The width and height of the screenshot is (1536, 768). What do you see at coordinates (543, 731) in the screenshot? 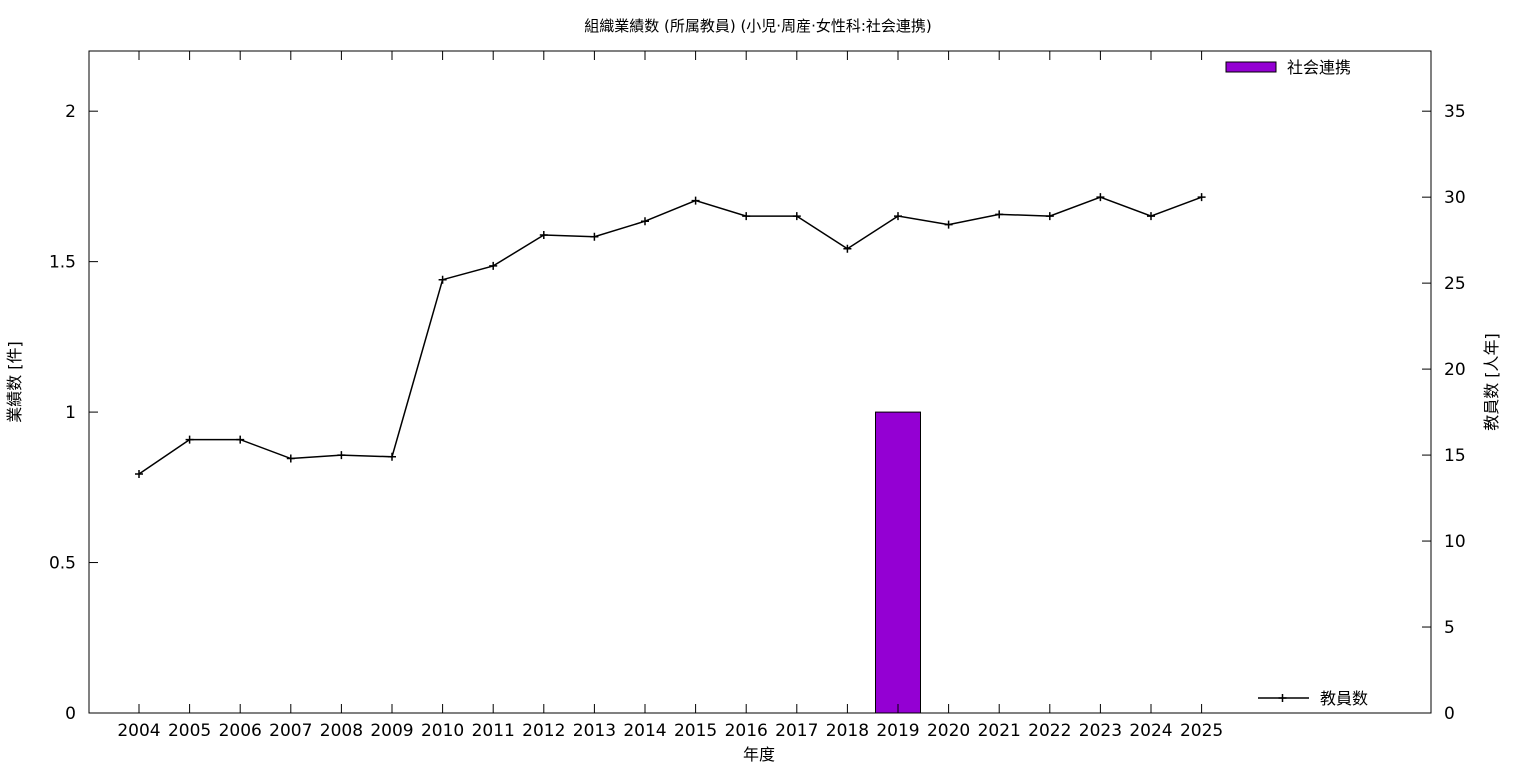
I see `x-tick-label: 2012` at bounding box center [543, 731].